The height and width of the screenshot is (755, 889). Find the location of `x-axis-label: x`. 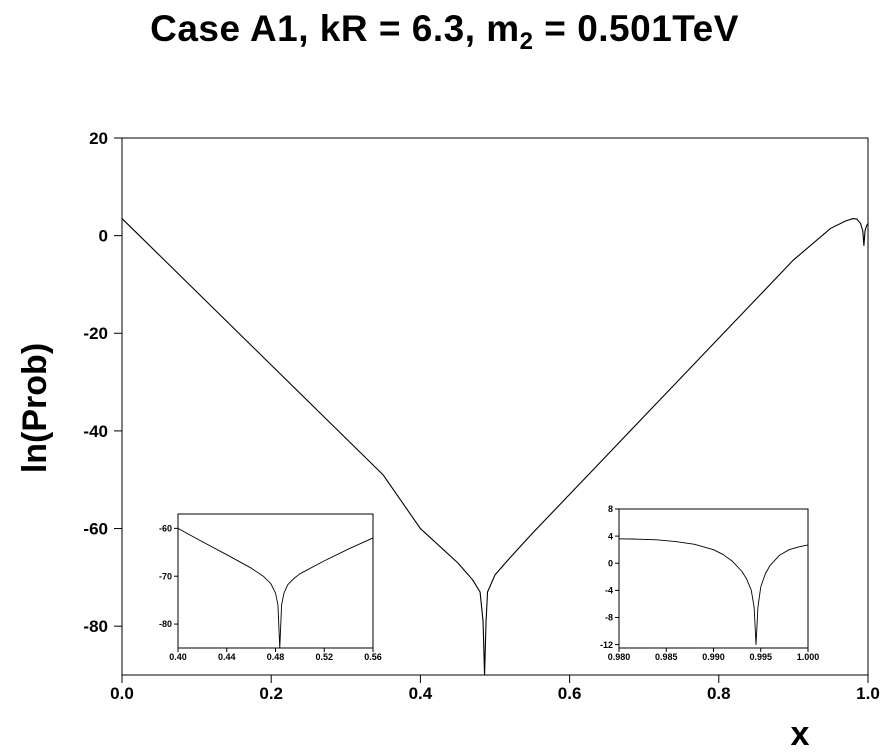

x-axis-label: x is located at coordinates (800, 734).